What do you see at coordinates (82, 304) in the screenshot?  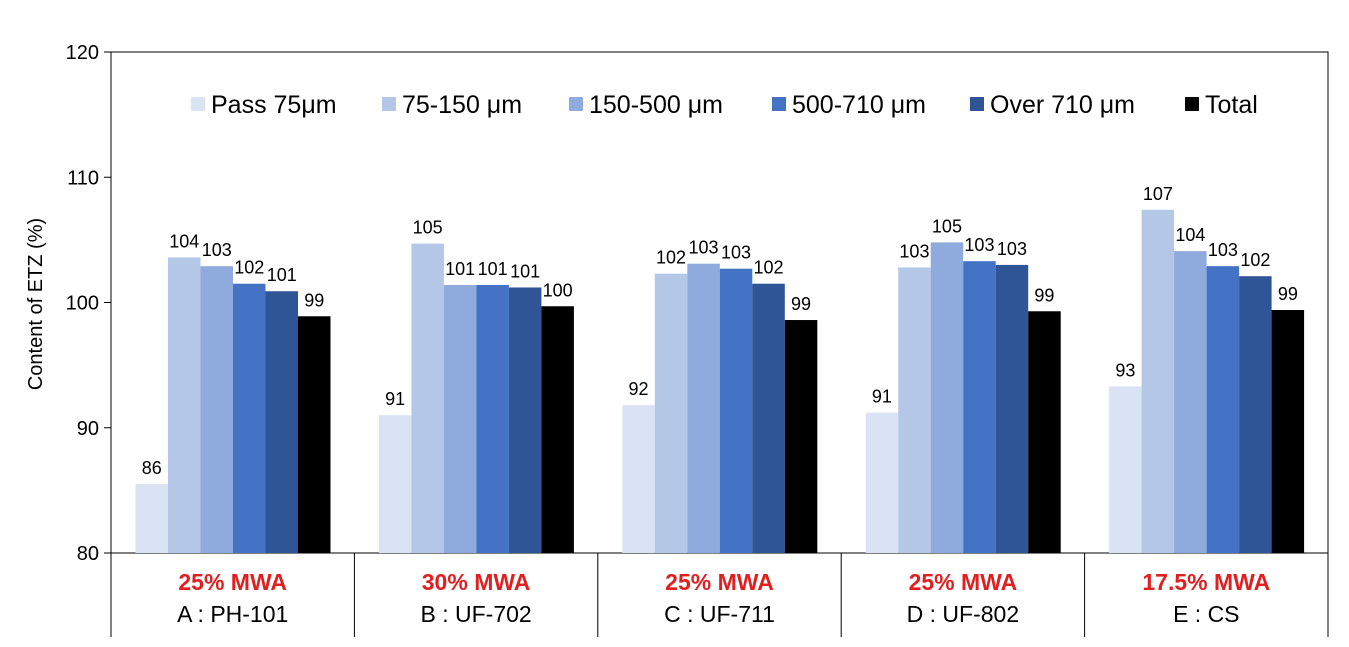 I see `y-tick-label: 100` at bounding box center [82, 304].